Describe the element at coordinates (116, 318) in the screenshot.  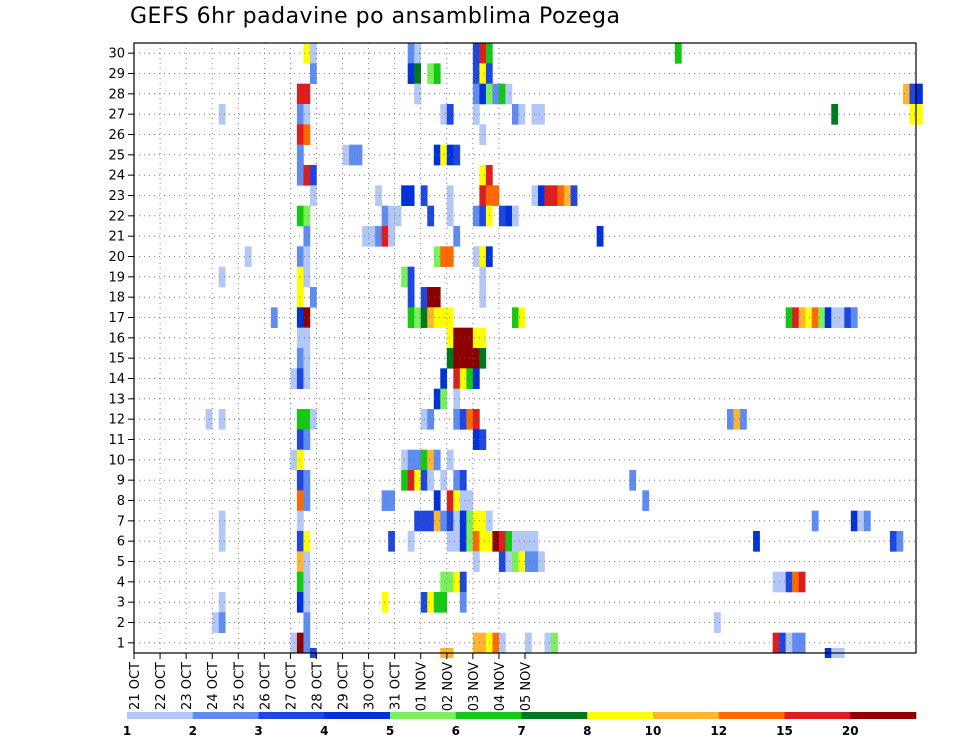
I see `y-tick-label: 17` at that location.